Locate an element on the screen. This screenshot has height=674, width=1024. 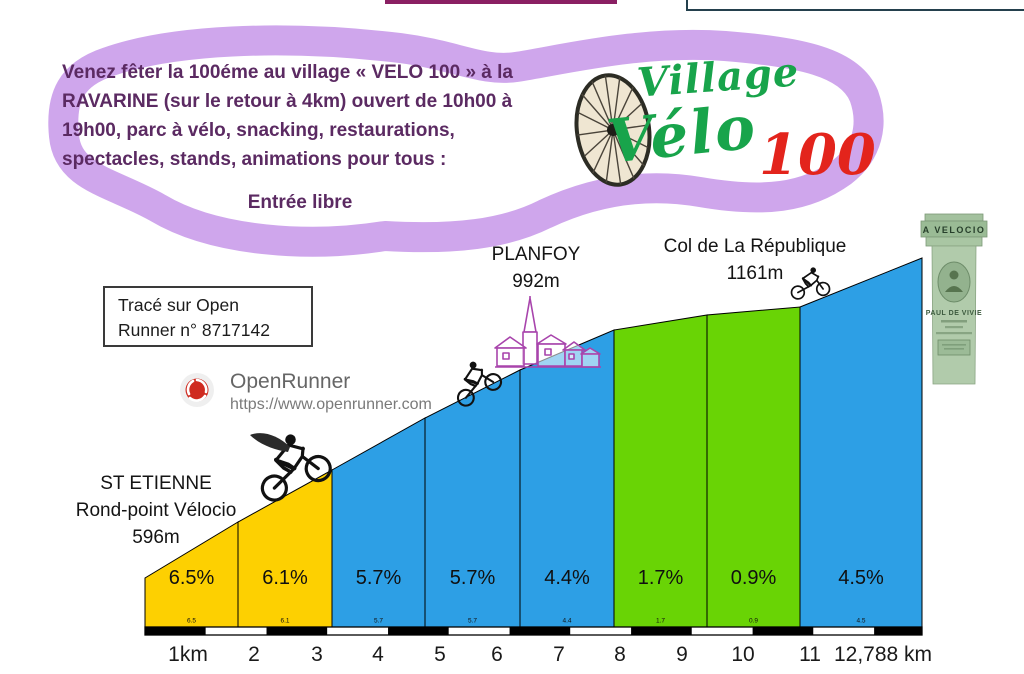
openrunner-url: https://www.openrunner.com is located at coordinates (331, 404).